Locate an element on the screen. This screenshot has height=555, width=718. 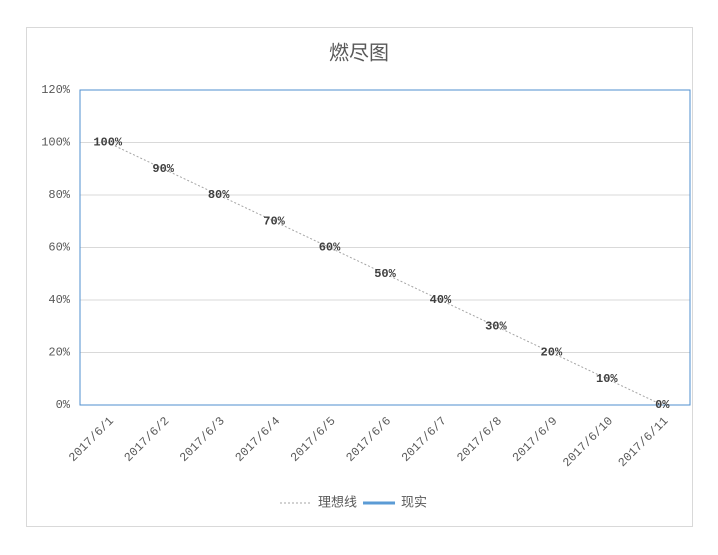
y-tick-label: 100% is located at coordinates (56, 143).